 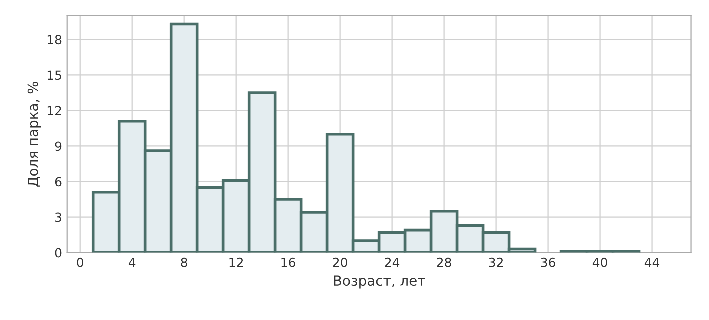 I want to click on x-tick-label: 40, so click(x=600, y=263).